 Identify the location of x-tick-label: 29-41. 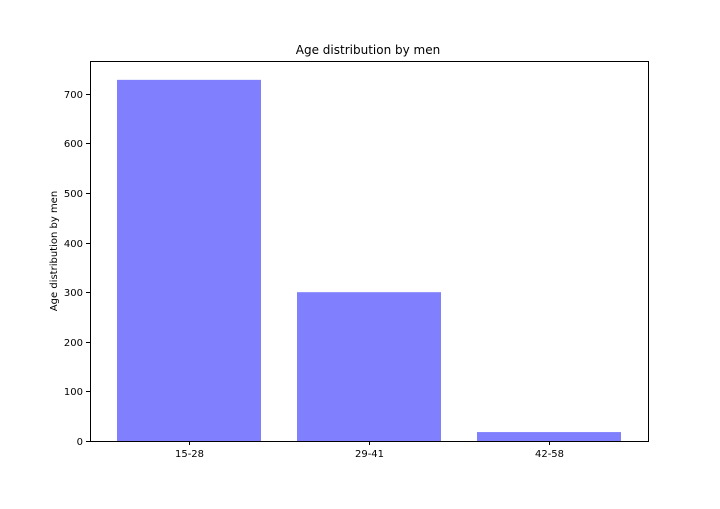
(369, 454).